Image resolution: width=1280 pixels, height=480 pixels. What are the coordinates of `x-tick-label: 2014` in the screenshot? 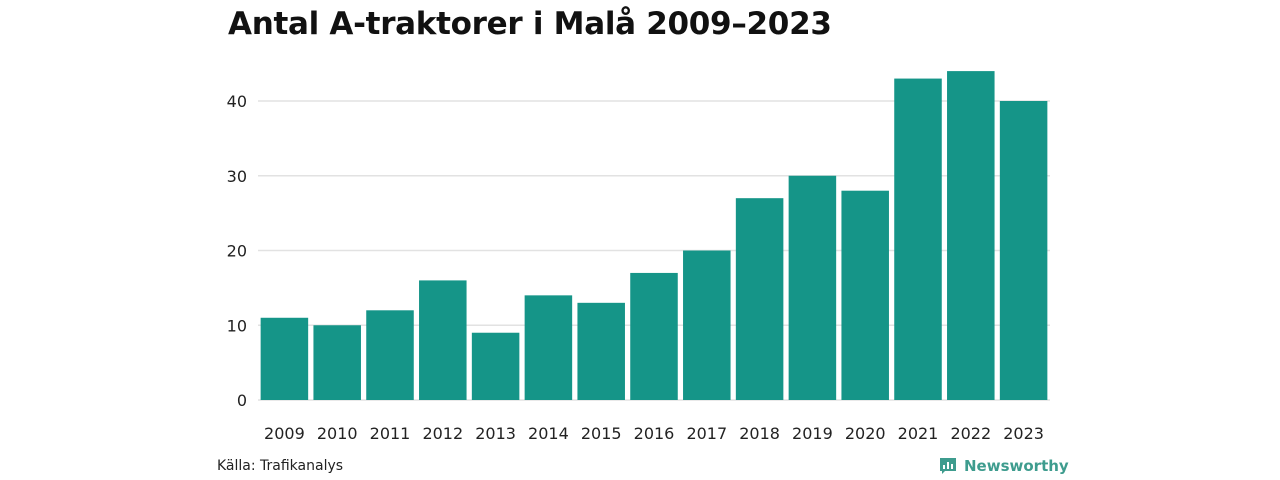 It's located at (548, 433).